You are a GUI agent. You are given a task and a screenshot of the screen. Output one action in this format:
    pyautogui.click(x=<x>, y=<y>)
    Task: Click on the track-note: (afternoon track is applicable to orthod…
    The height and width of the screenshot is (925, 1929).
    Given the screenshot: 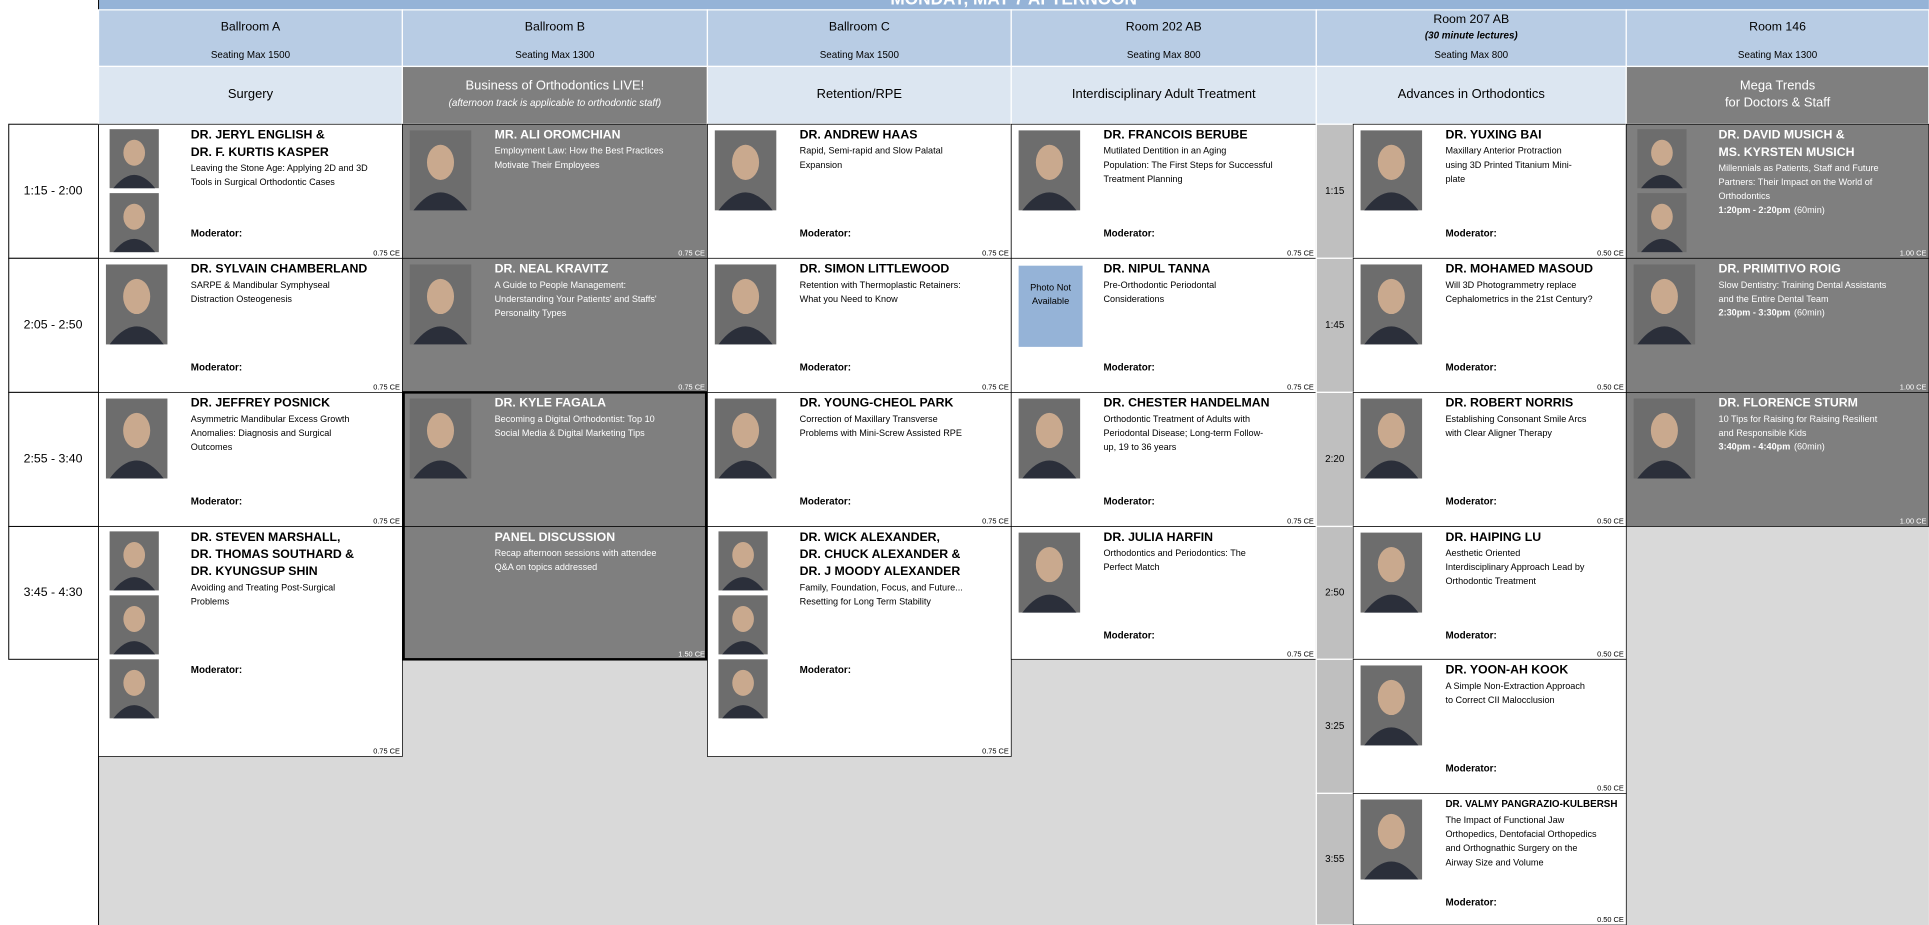 What is the action you would take?
    pyautogui.click(x=555, y=103)
    